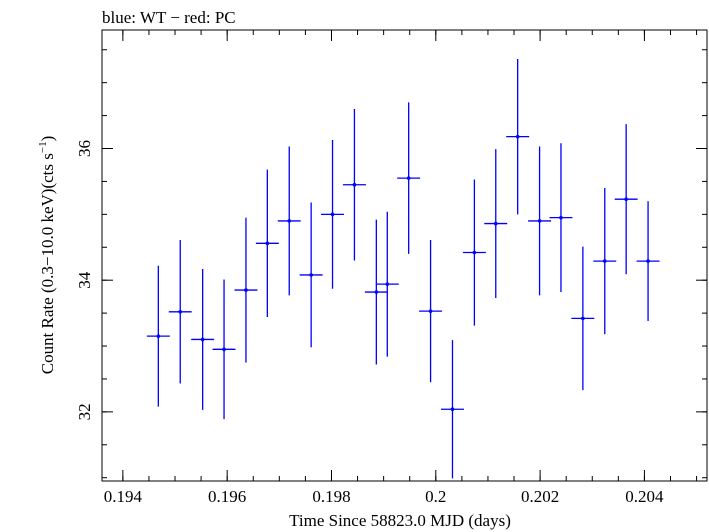 This screenshot has height=532, width=709. Describe the element at coordinates (123, 496) in the screenshot. I see `x-tick-label: 0.194` at that location.